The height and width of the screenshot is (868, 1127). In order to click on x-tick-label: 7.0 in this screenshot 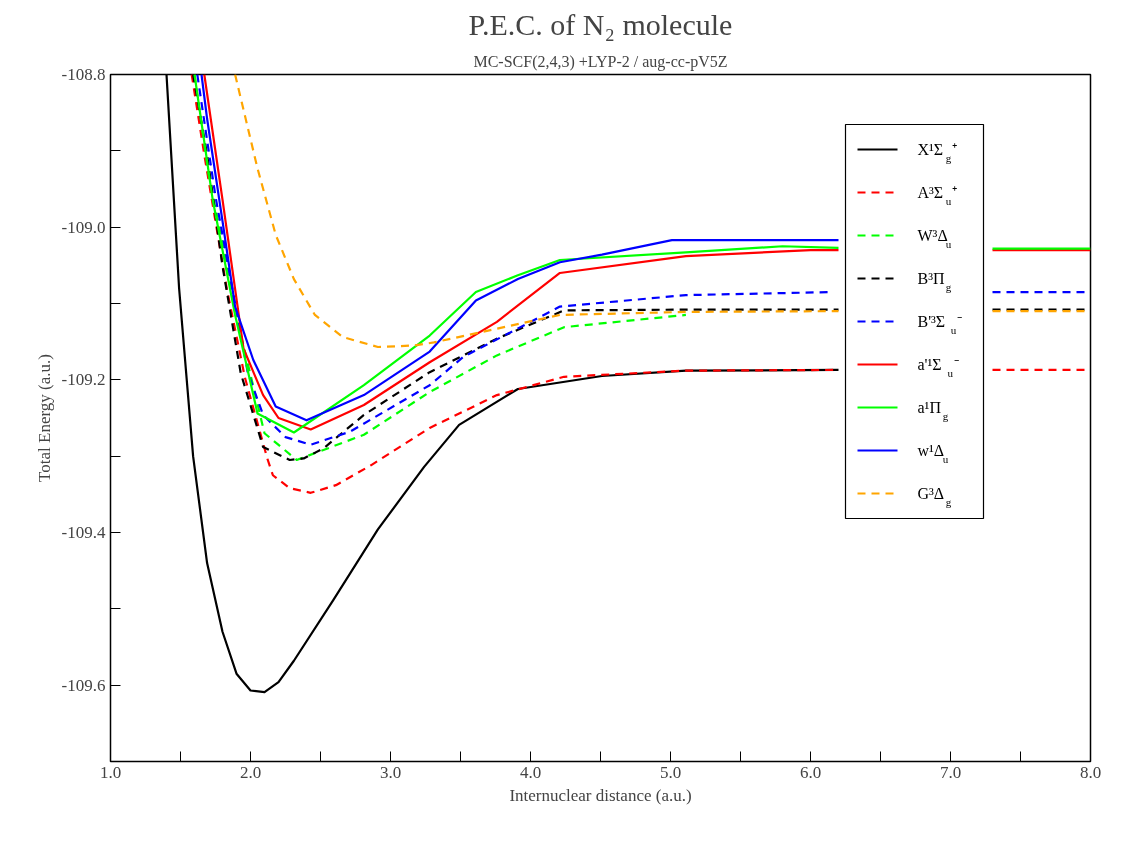, I will do `click(950, 772)`.